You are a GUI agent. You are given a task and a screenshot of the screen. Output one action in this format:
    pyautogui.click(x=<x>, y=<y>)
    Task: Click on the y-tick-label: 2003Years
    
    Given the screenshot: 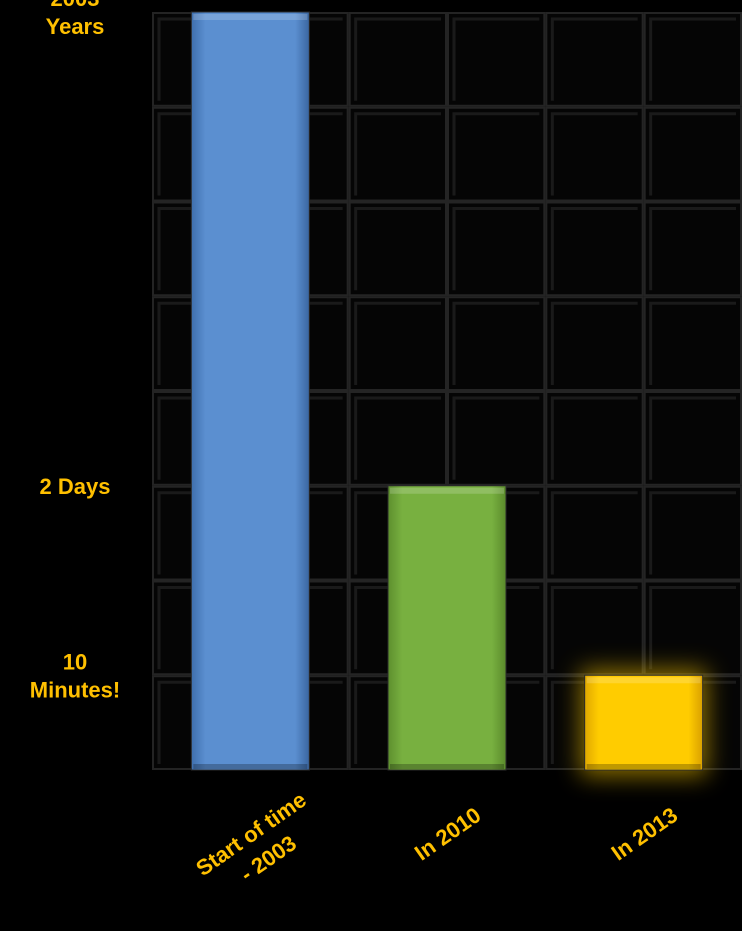 What is the action you would take?
    pyautogui.click(x=75, y=19)
    